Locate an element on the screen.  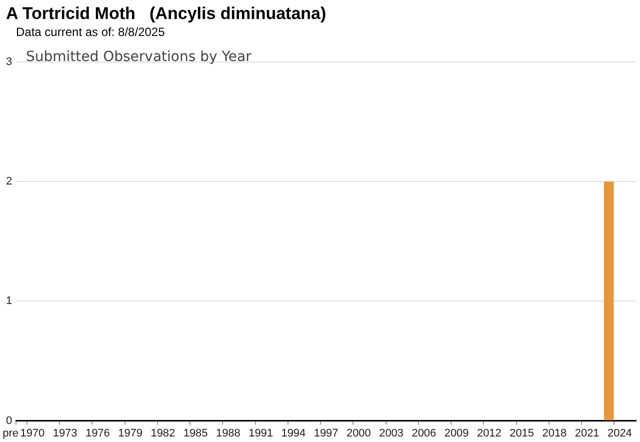
chart-subtitle: Data current as of: 8/8/2025 is located at coordinates (90, 32).